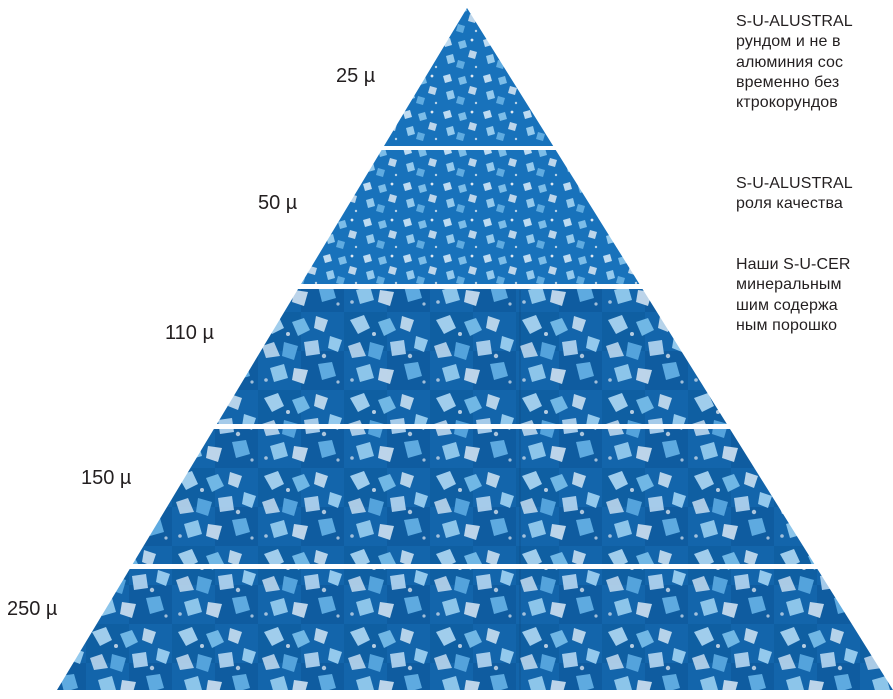  Describe the element at coordinates (189, 333) in the screenshot. I see `grain-size-label: 110 µ` at that location.